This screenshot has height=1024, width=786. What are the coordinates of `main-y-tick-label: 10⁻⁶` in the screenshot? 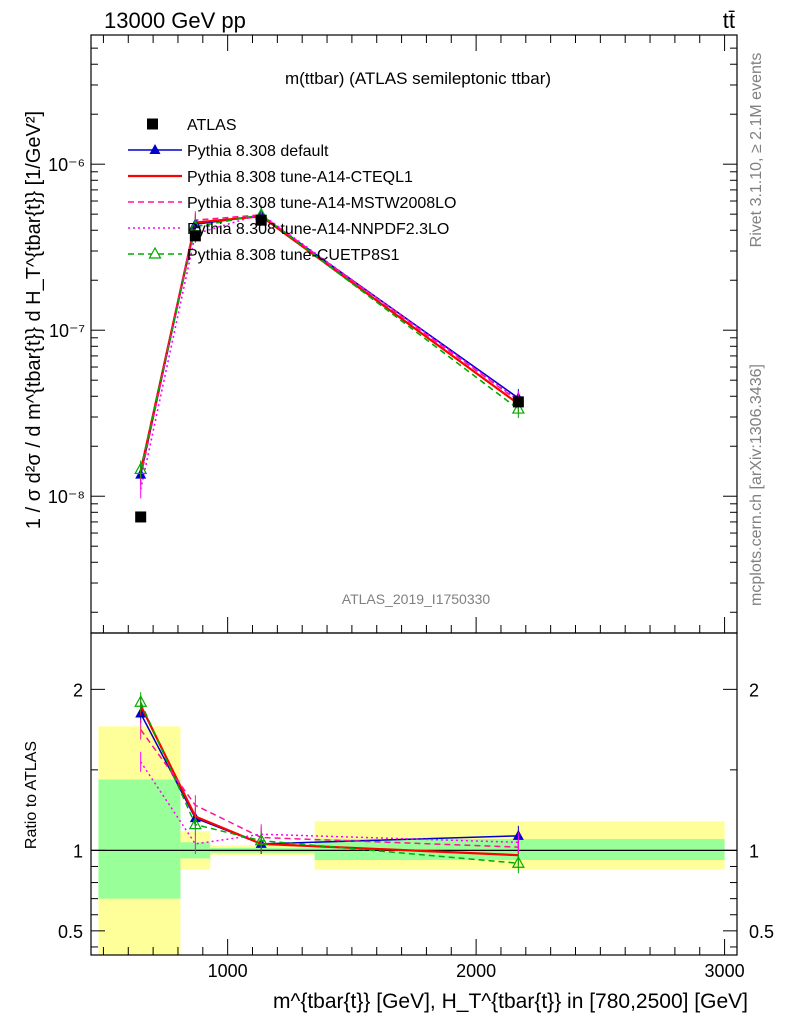 It's located at (66, 165).